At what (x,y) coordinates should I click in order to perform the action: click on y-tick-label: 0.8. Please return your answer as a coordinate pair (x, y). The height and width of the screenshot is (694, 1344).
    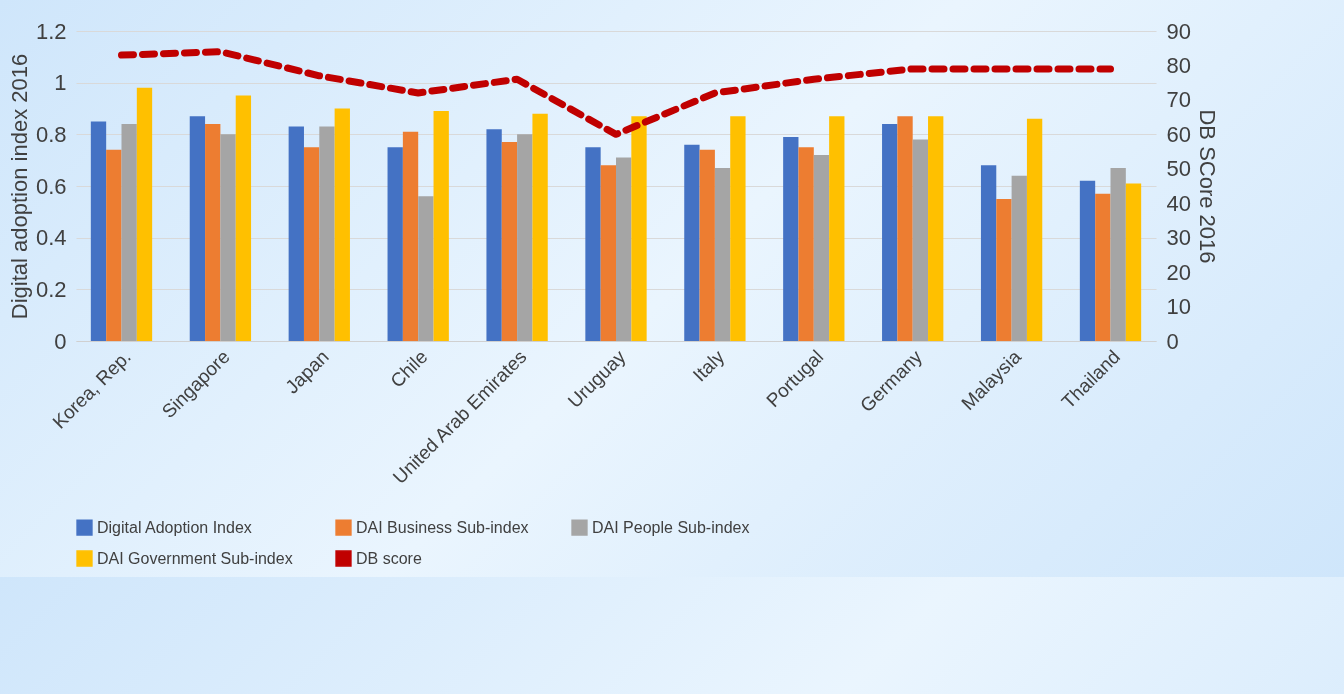
    Looking at the image, I should click on (51, 134).